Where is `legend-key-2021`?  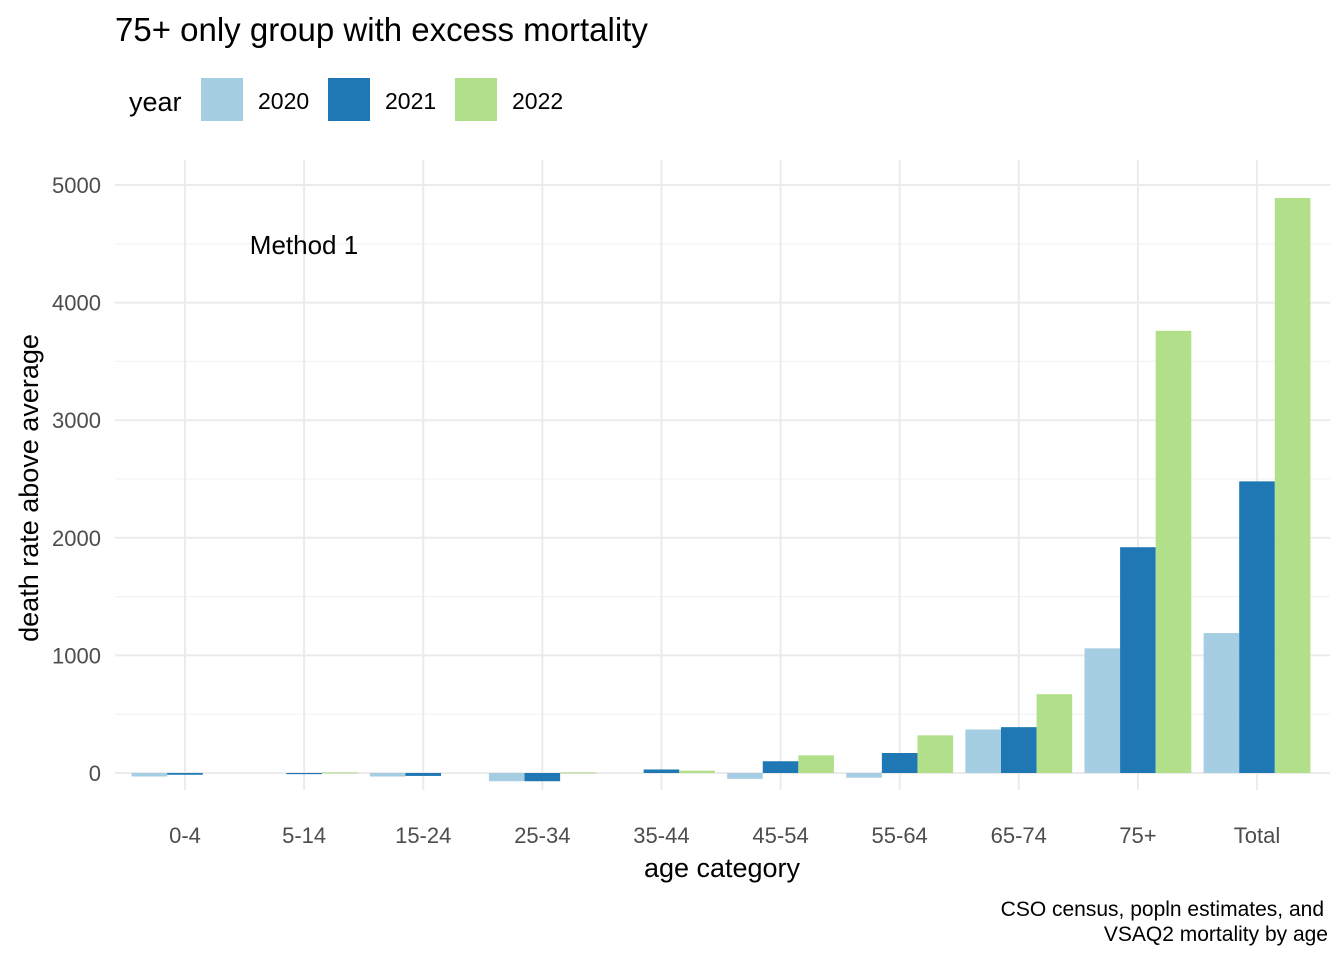
legend-key-2021 is located at coordinates (349, 99).